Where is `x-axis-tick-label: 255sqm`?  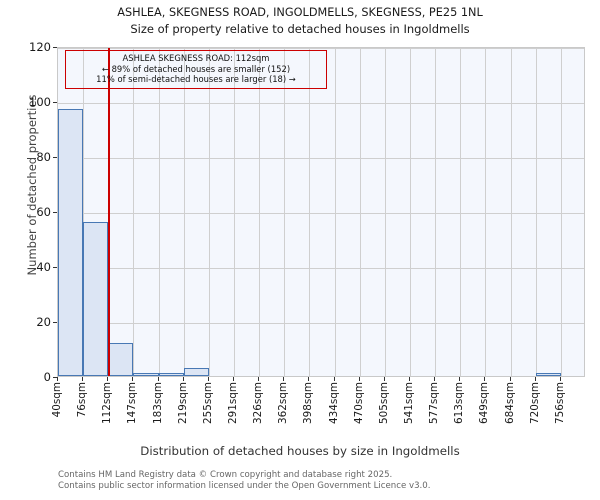
x-axis-tick-label: 255sqm is located at coordinates (207, 403).